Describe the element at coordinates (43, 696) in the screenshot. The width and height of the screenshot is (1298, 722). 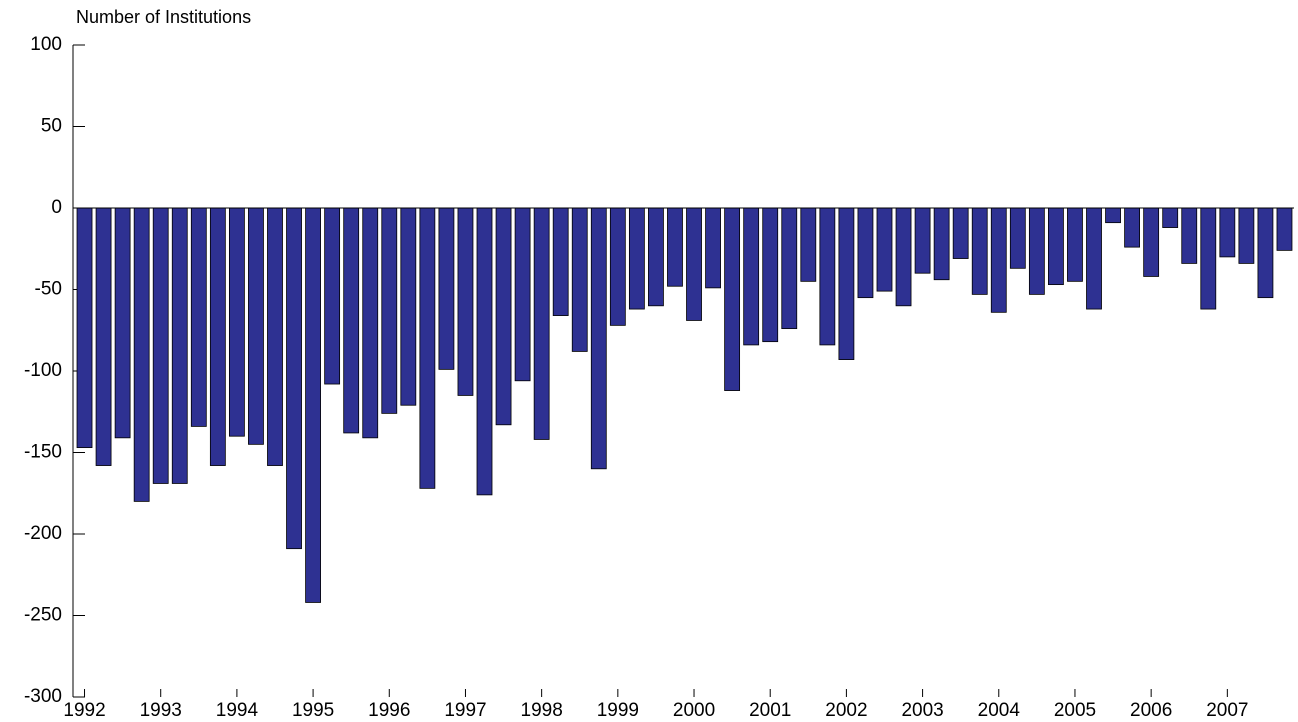
I see `y-tick-label: -300` at that location.